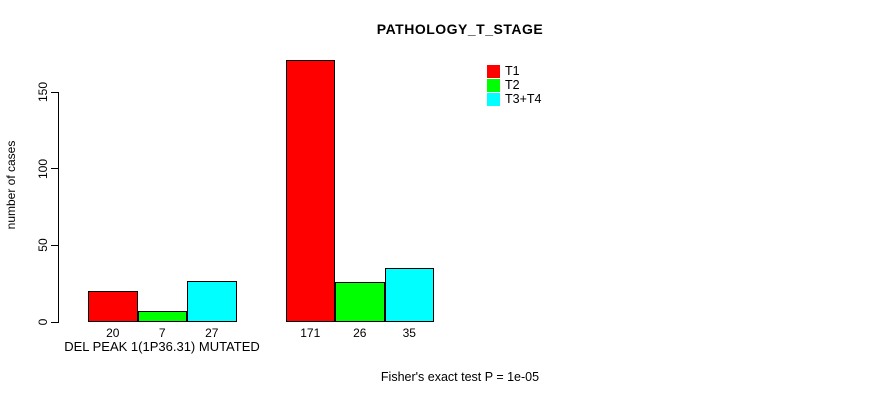  I want to click on bar-value-label: 20, so click(113, 333).